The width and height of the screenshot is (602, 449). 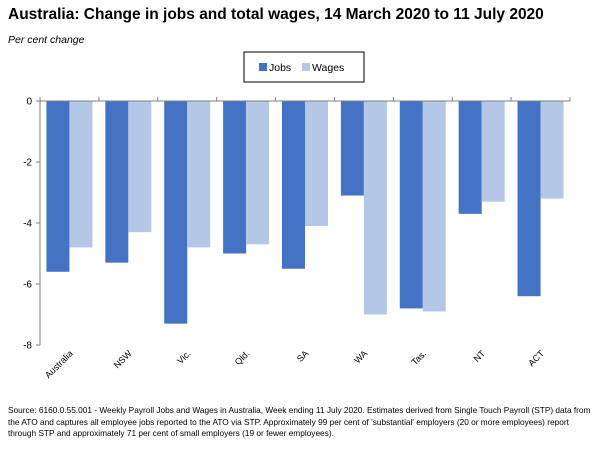 What do you see at coordinates (58, 186) in the screenshot?
I see `bar-jobs-australia` at bounding box center [58, 186].